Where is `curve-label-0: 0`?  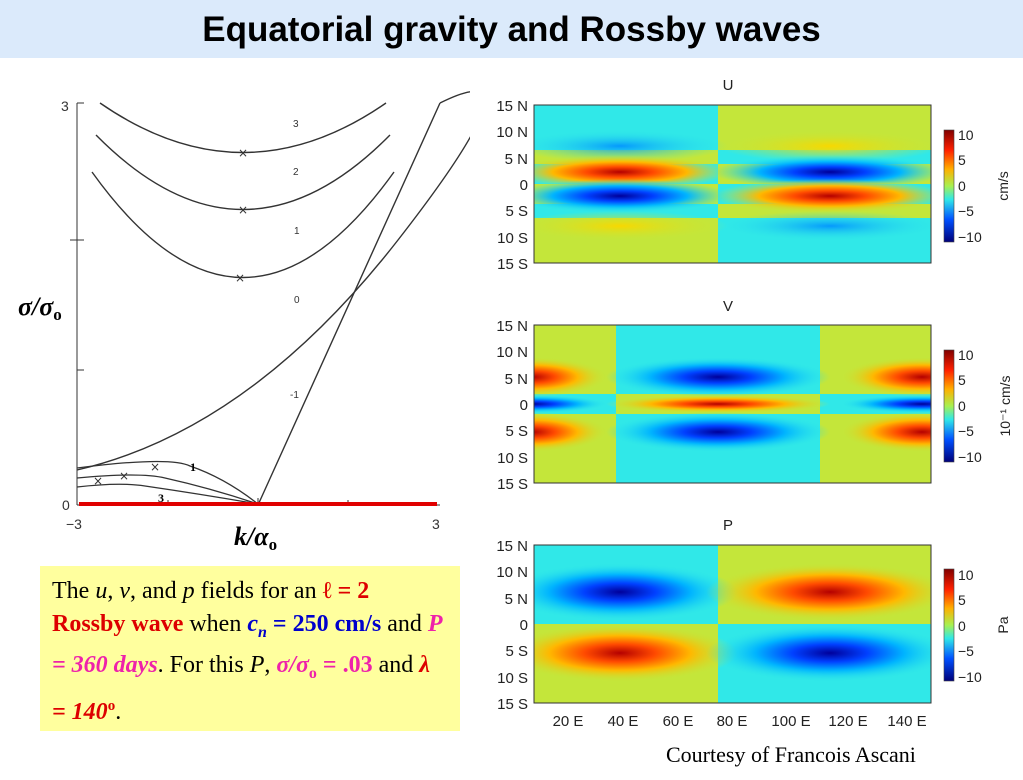 curve-label-0: 0 is located at coordinates (297, 300).